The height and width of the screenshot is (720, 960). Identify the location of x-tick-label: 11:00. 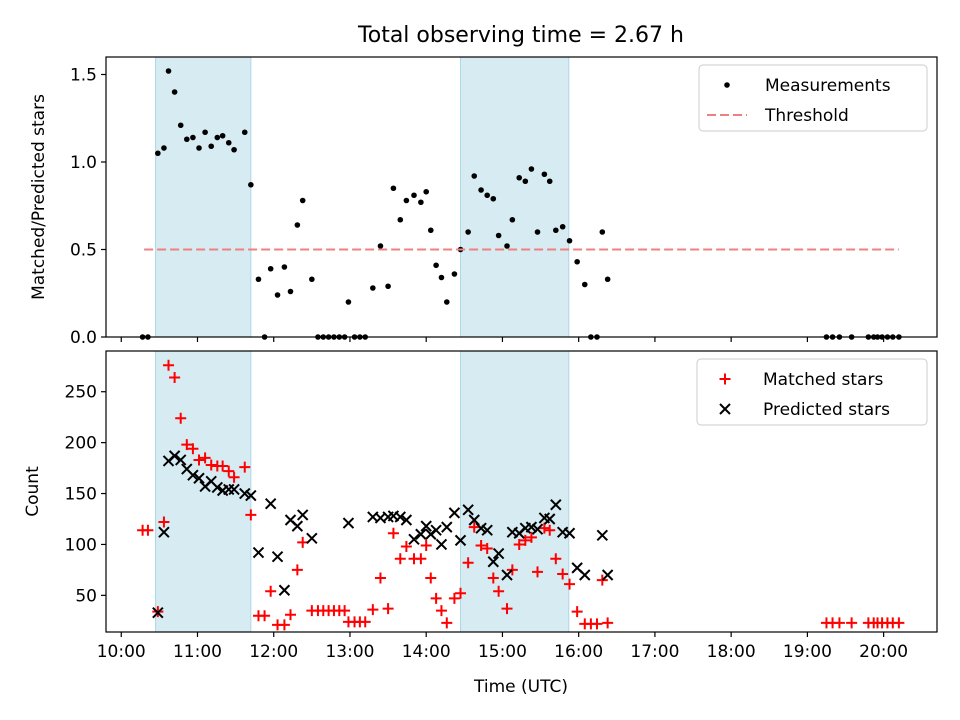
(197, 652).